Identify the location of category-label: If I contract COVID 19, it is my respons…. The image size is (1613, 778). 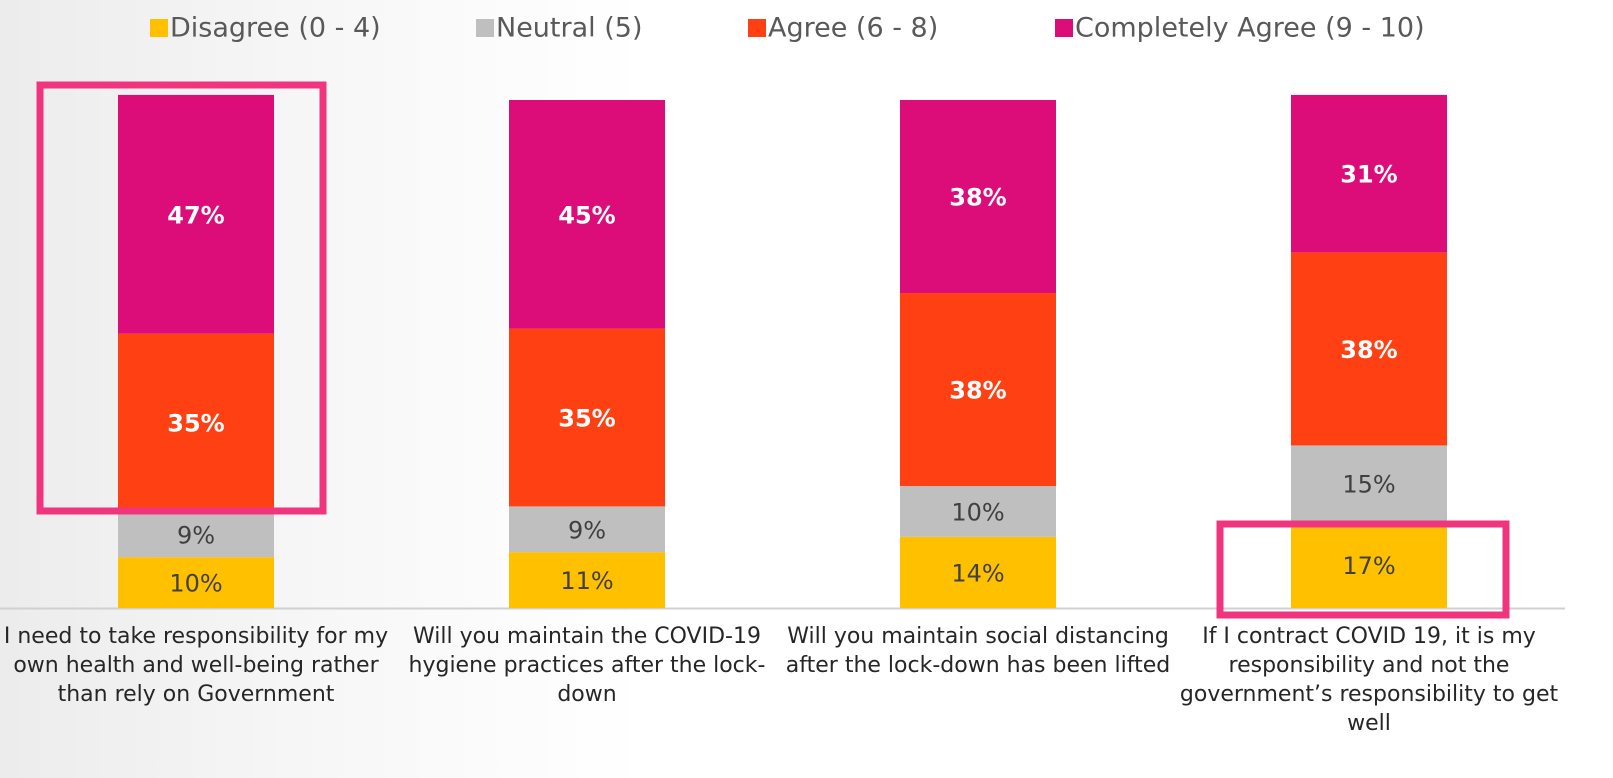
(1369, 680).